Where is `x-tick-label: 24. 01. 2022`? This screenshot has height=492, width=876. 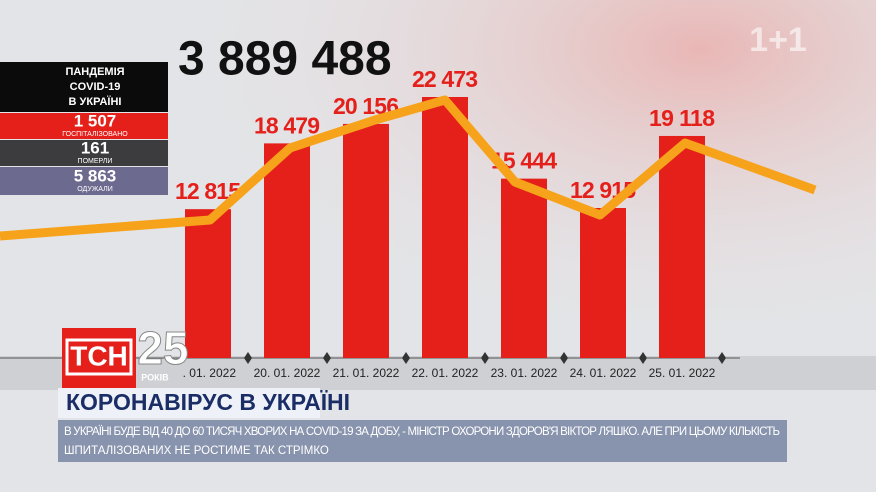 x-tick-label: 24. 01. 2022 is located at coordinates (603, 373).